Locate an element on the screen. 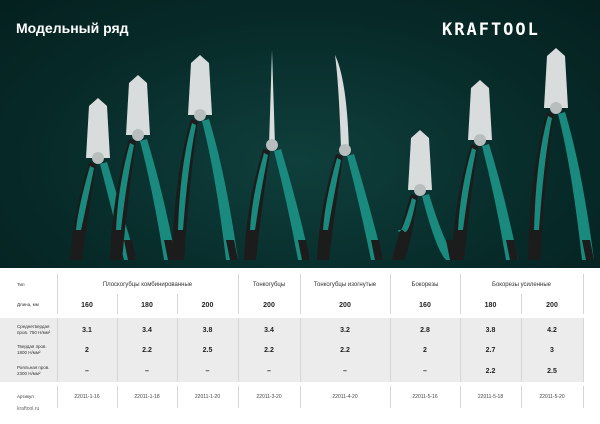 The height and width of the screenshot is (424, 600). group-header: Тонкогубцы is located at coordinates (269, 285).